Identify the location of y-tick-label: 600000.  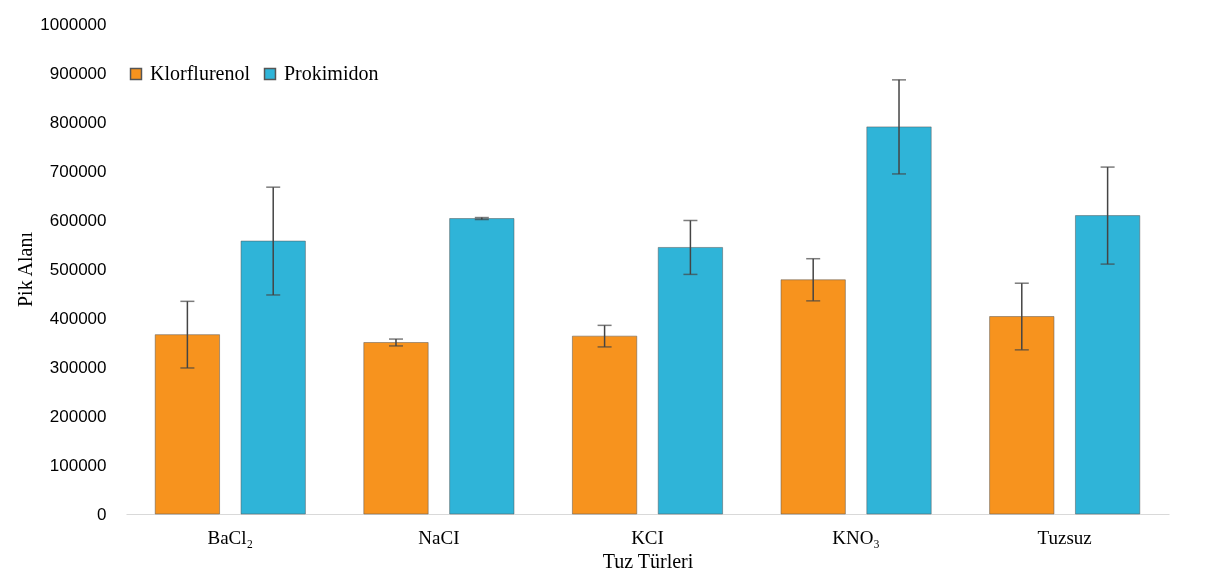
(78, 220).